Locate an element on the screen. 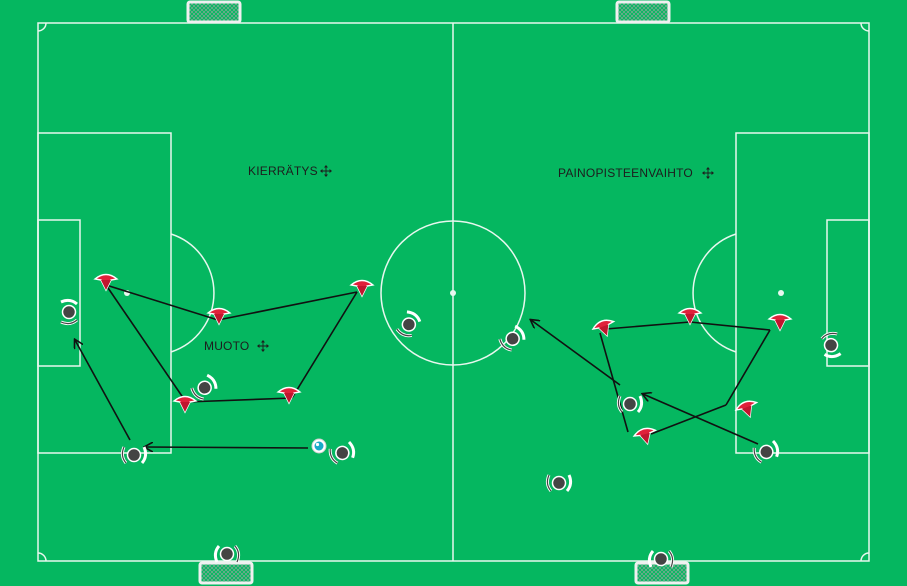 The height and width of the screenshot is (586, 907). label-muoto: MUOTO is located at coordinates (237, 346).